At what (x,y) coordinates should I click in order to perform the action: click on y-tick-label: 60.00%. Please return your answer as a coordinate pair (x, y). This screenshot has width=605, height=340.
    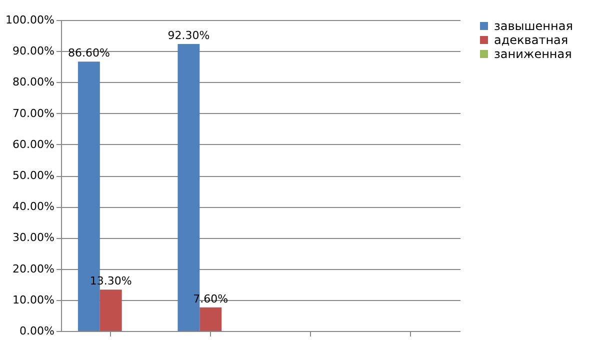
    Looking at the image, I should click on (33, 144).